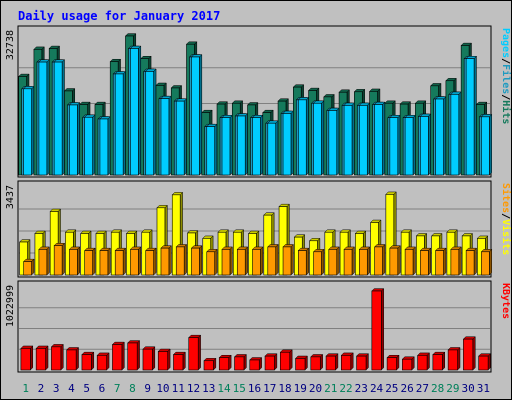 The height and width of the screenshot is (400, 512). Describe the element at coordinates (406, 388) in the screenshot. I see `x-tick-label-day-26: 26` at that location.